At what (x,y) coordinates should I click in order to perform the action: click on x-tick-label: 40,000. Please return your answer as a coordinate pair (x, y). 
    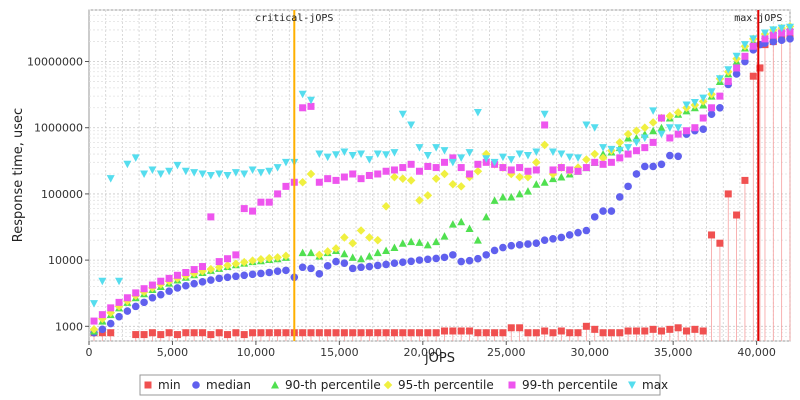
    Looking at the image, I should click on (756, 352).